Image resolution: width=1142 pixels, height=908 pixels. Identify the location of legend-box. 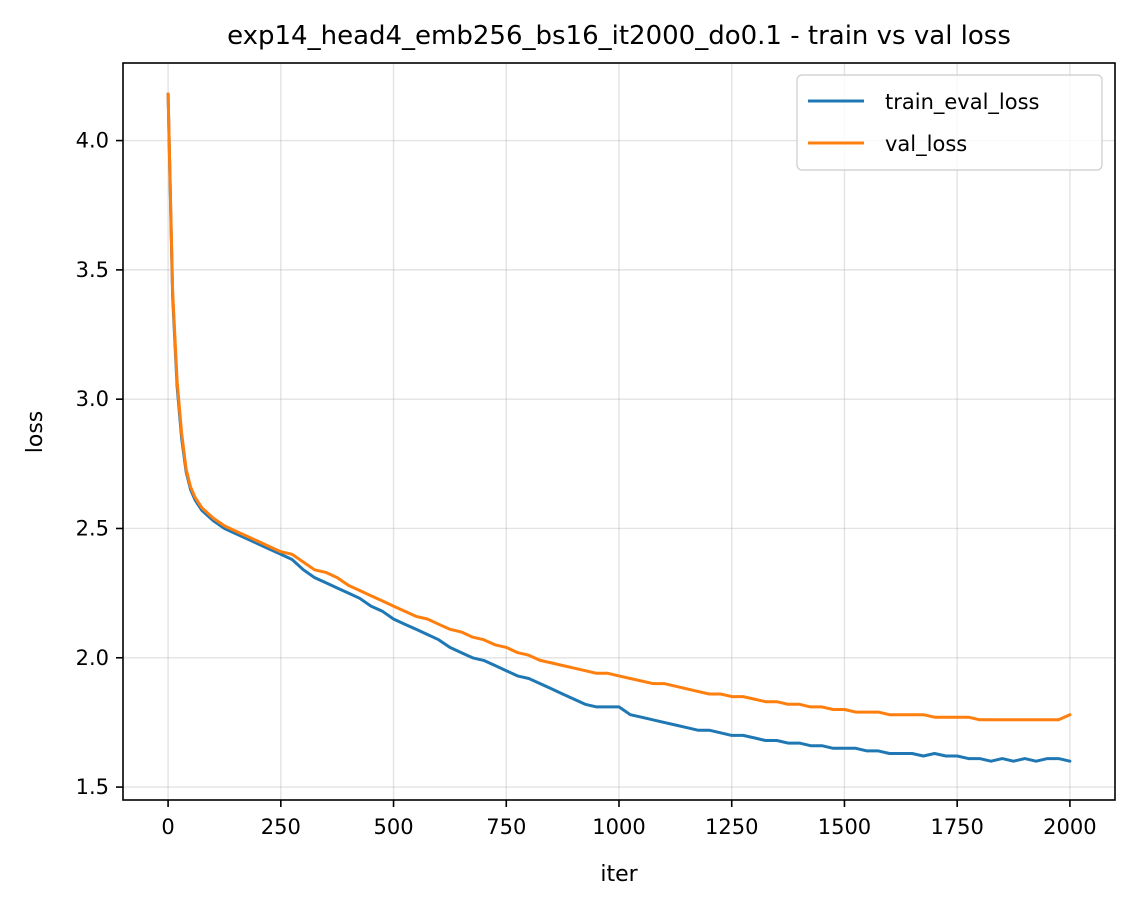
(949, 122).